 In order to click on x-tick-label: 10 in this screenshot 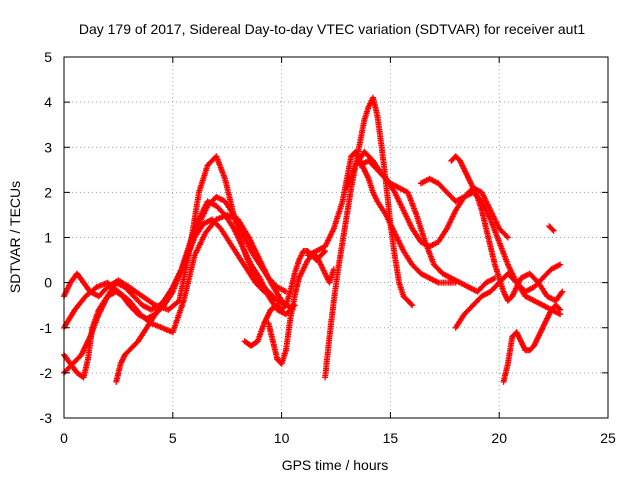, I will do `click(282, 438)`.